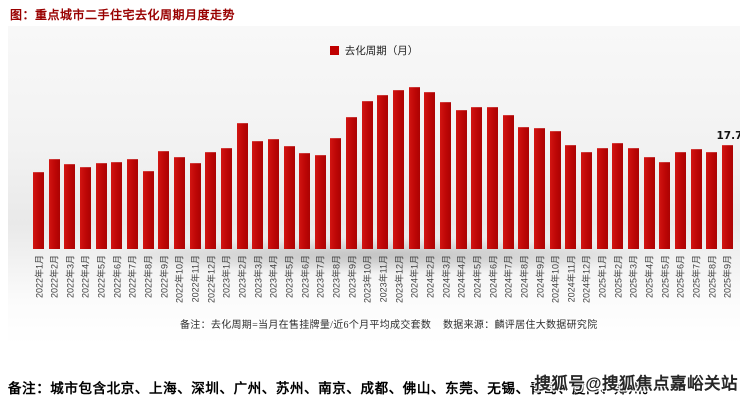 Image resolution: width=740 pixels, height=403 pixels. I want to click on legend: 去化周期（月）, so click(374, 50).